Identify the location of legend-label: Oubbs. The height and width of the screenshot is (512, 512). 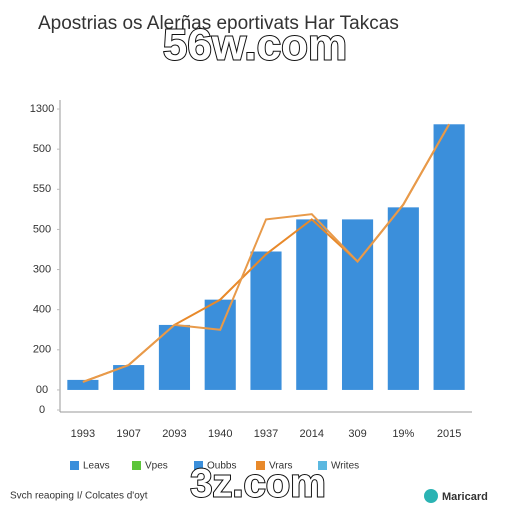
(221, 466).